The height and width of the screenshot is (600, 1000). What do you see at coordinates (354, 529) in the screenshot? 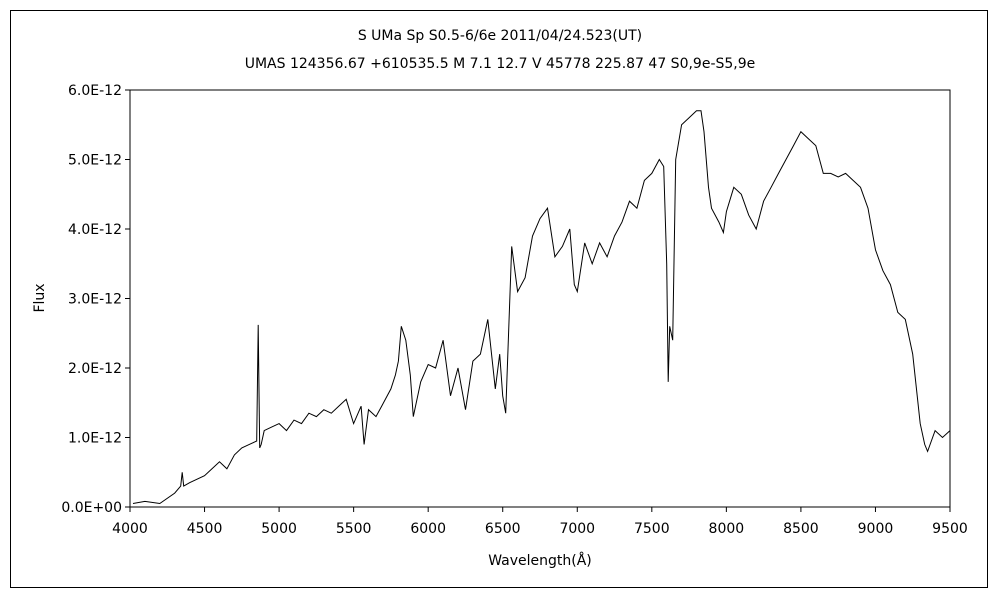
I see `x-tick-label: 5500` at bounding box center [354, 529].